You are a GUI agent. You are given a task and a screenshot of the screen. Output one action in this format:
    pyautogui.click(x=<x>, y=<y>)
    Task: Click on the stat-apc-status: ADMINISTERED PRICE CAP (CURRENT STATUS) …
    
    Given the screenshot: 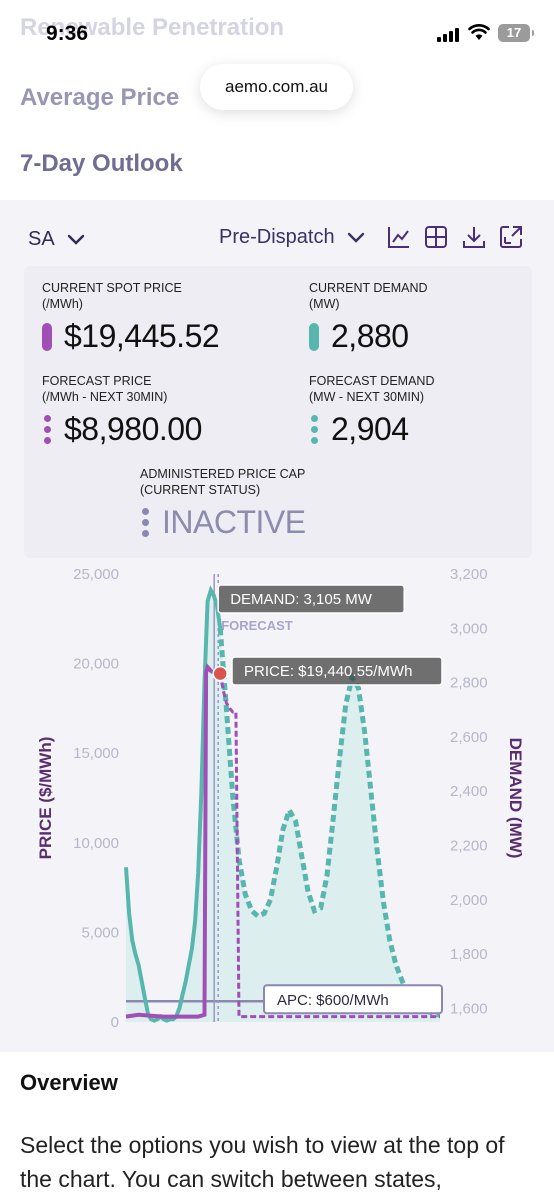 What is the action you would take?
    pyautogui.click(x=223, y=503)
    